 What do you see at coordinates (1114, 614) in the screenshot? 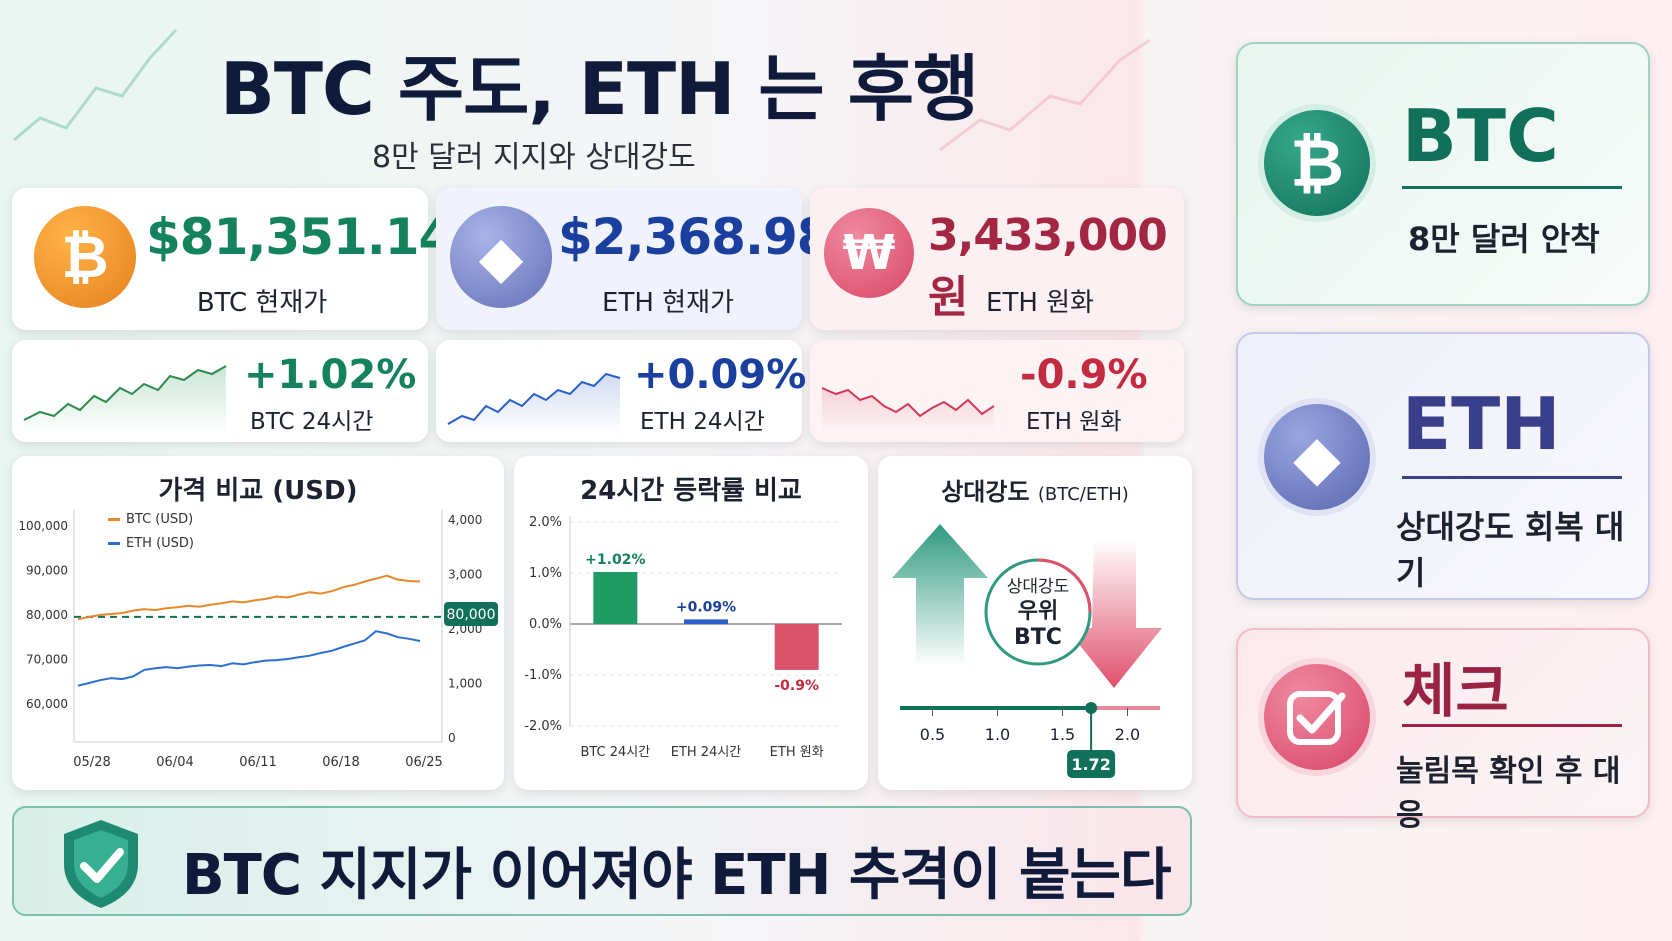
I see `down-arrow-icon` at bounding box center [1114, 614].